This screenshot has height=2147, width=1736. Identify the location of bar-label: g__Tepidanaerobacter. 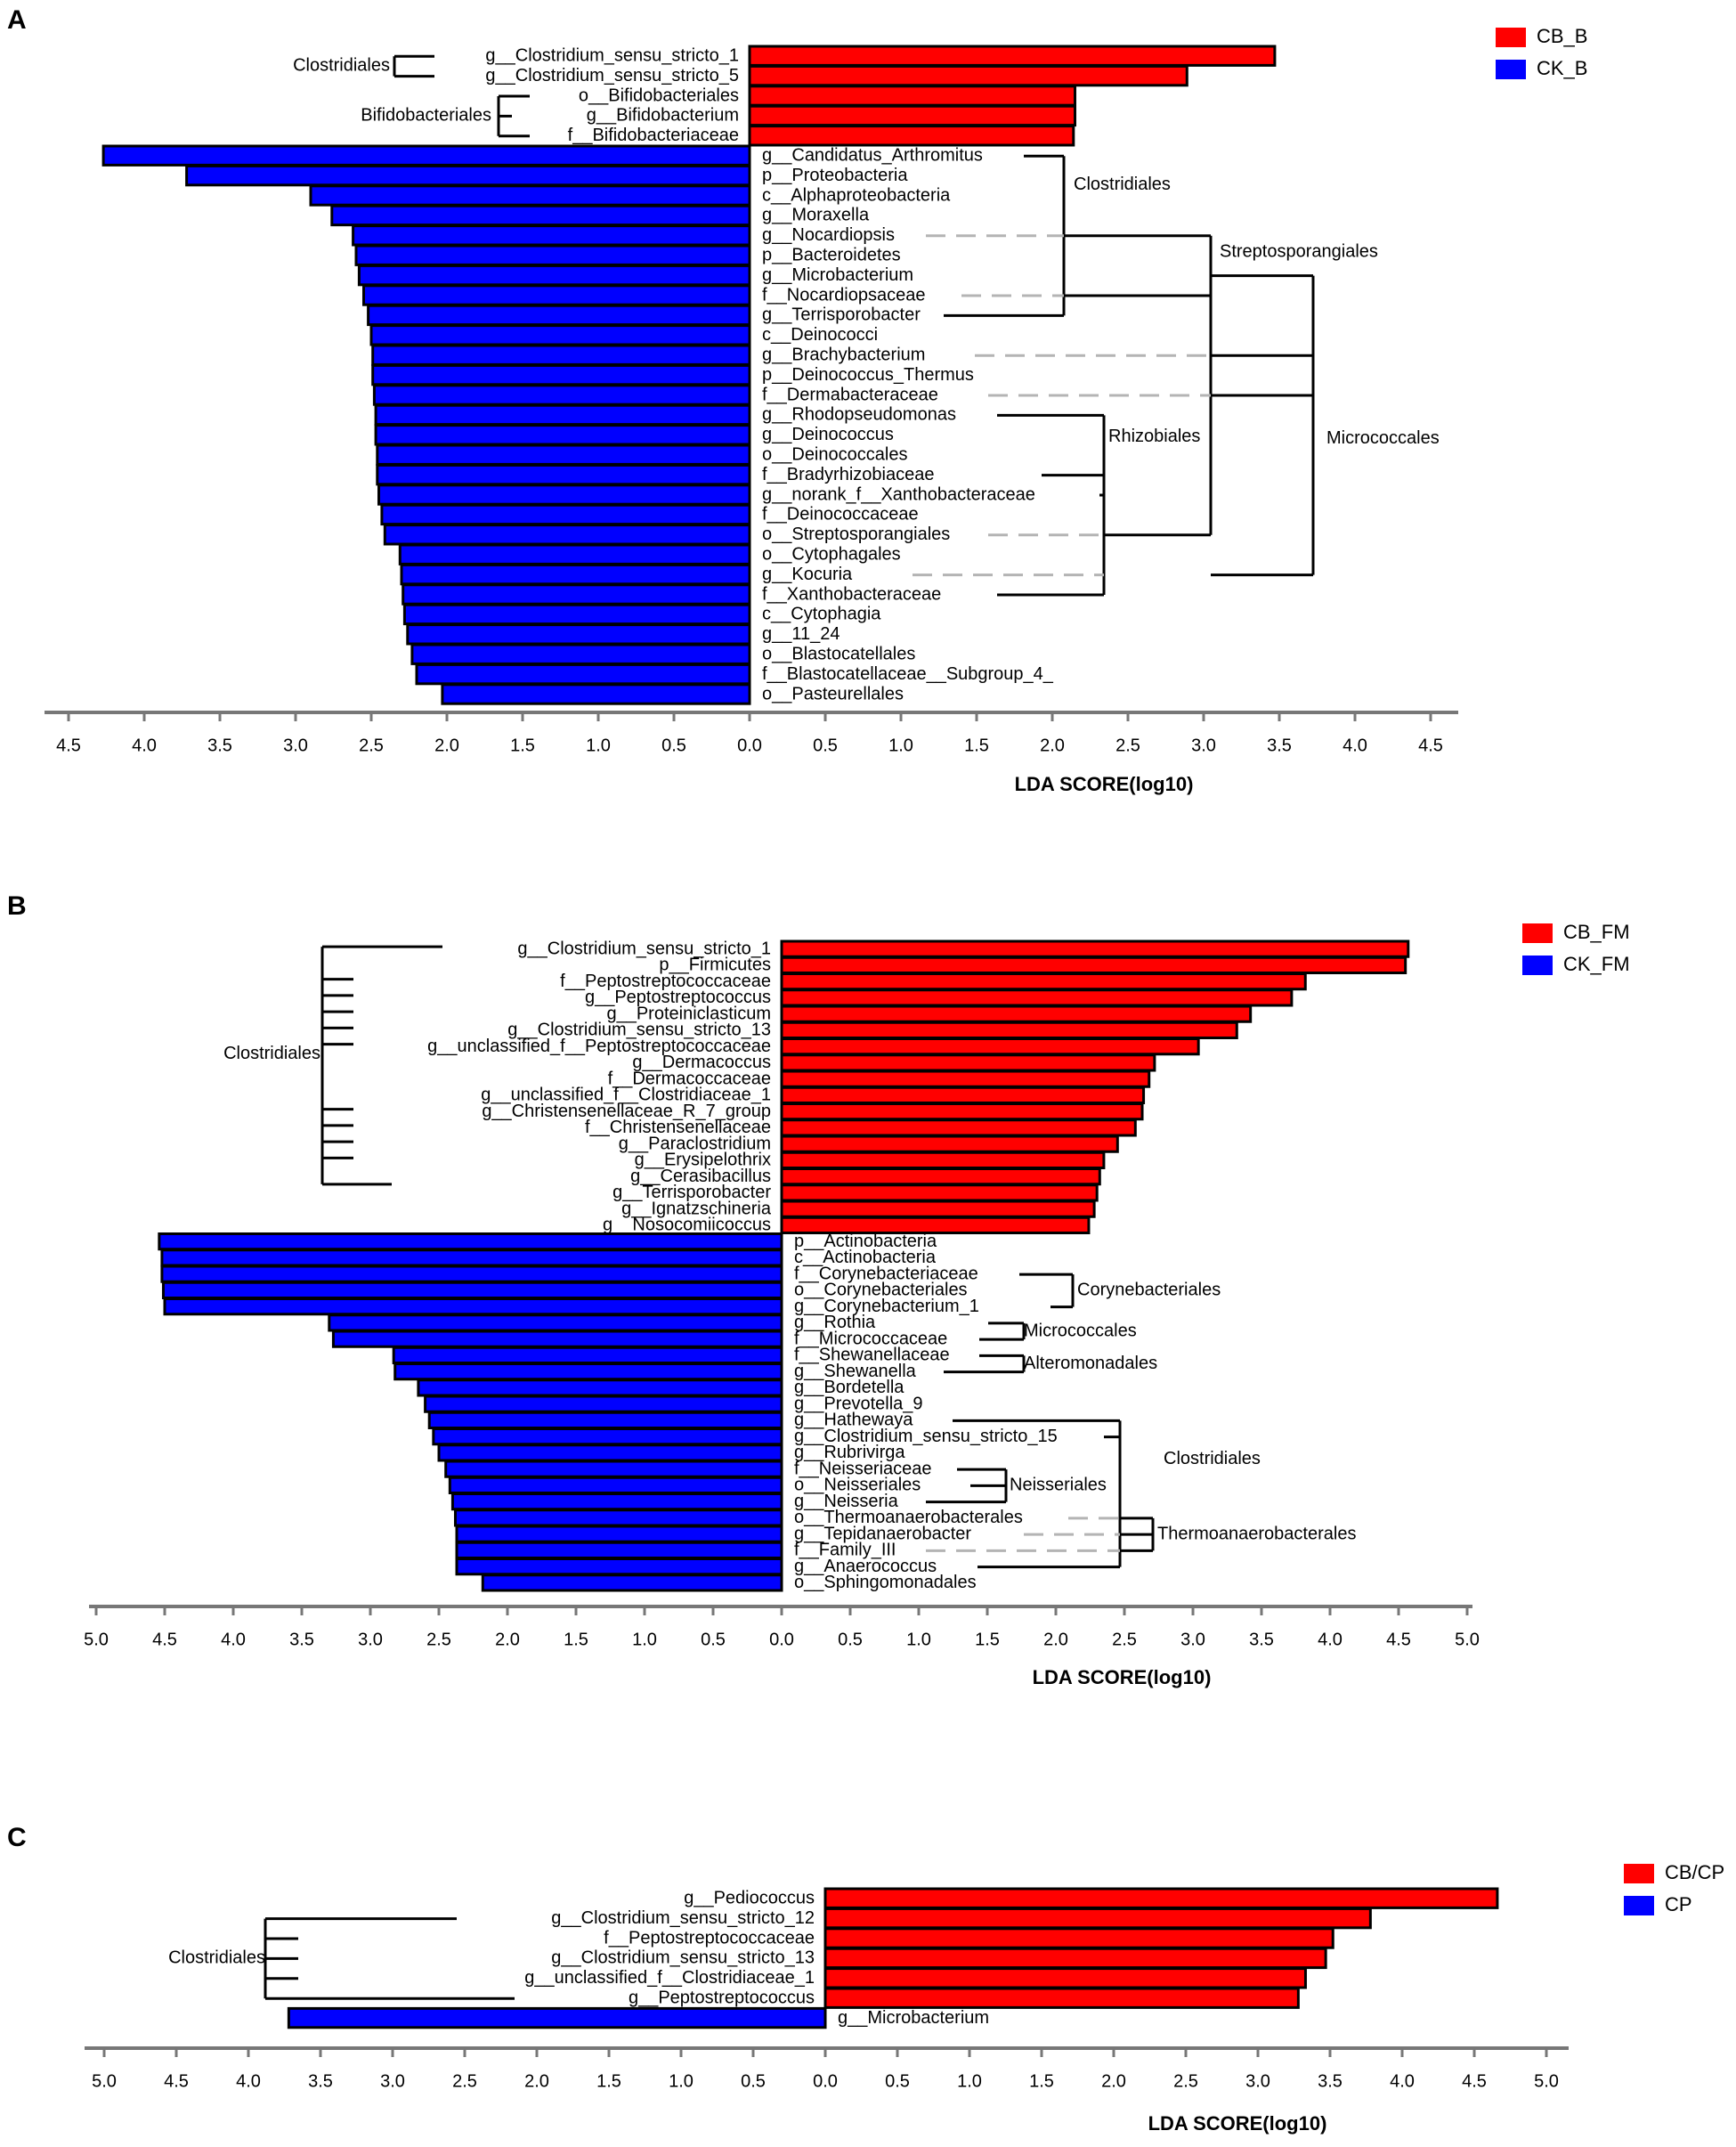
(882, 1533).